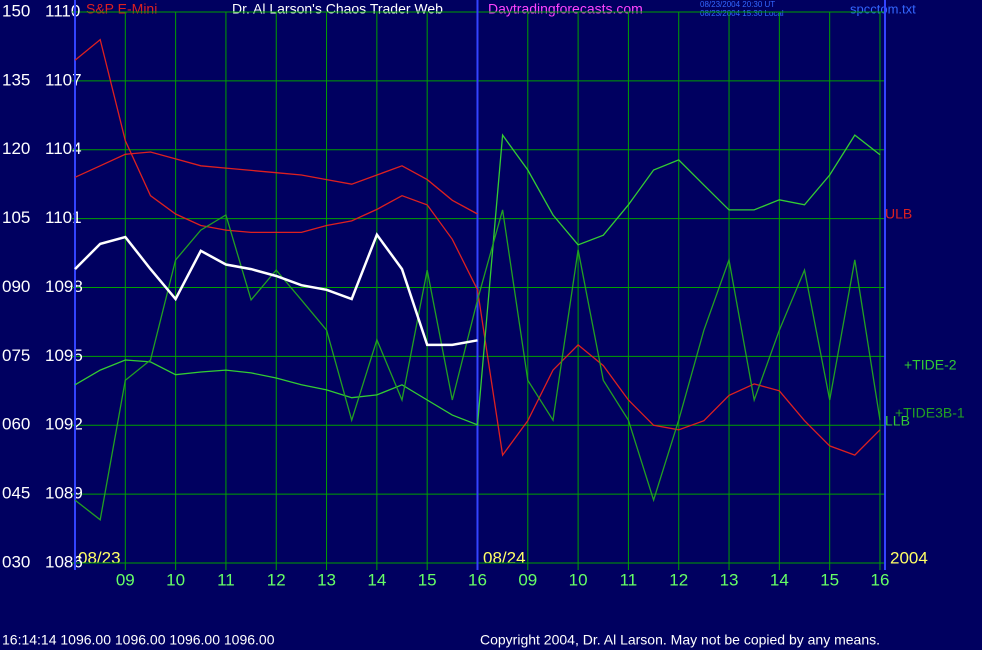 Image resolution: width=982 pixels, height=650 pixels. Describe the element at coordinates (930, 413) in the screenshot. I see `series-label: +TIDE3B-1` at that location.